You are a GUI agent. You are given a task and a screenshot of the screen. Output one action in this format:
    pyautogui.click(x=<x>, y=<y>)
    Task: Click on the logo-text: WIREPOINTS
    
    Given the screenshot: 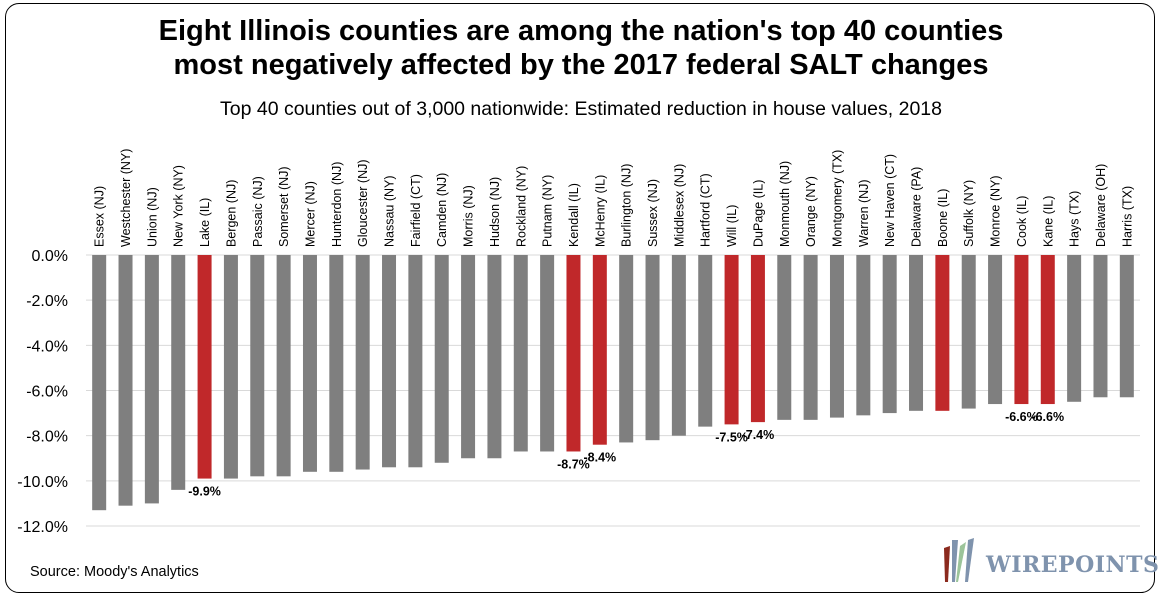 What is the action you would take?
    pyautogui.click(x=1073, y=565)
    